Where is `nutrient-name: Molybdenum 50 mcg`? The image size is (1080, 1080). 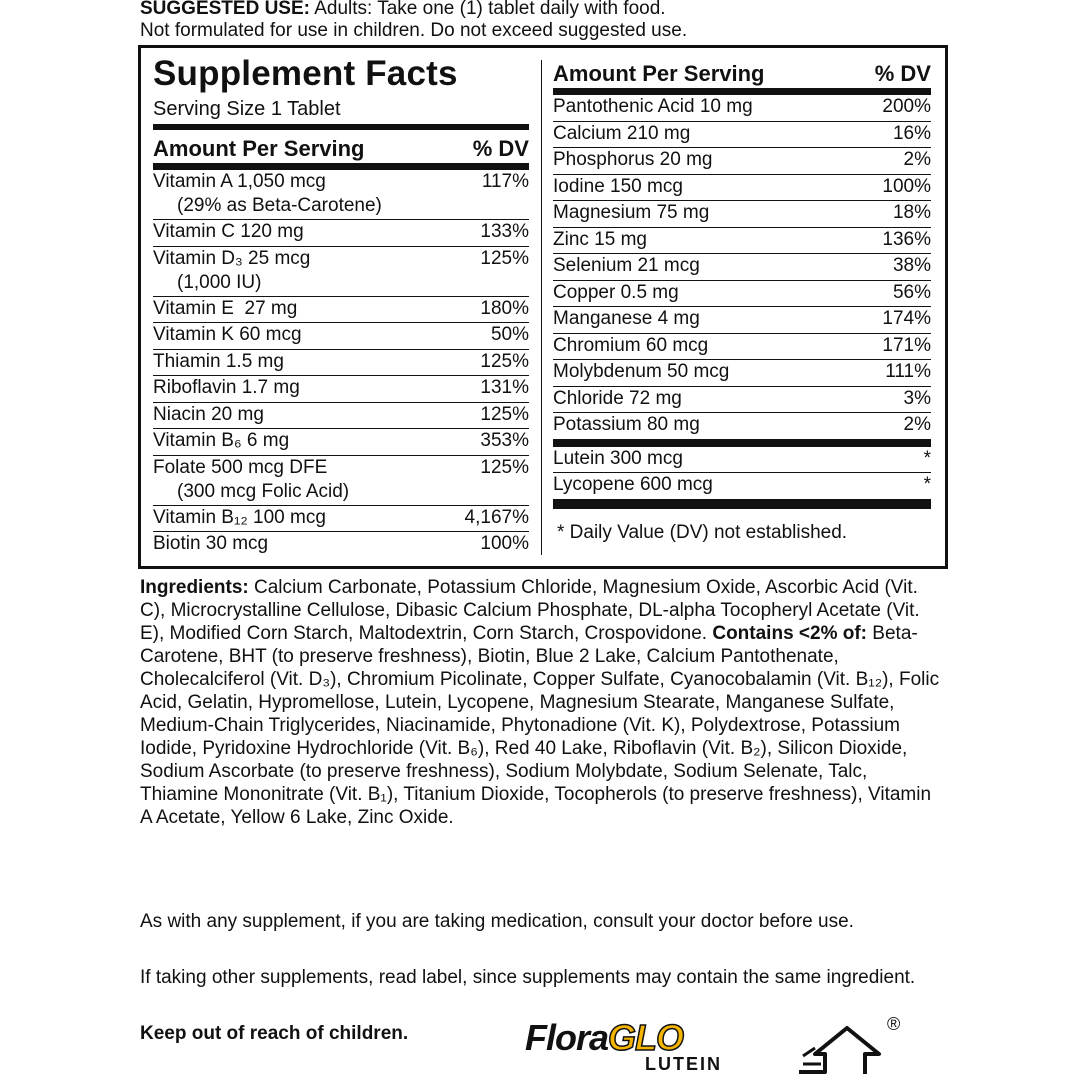
nutrient-name: Molybdenum 50 mcg is located at coordinates (641, 371).